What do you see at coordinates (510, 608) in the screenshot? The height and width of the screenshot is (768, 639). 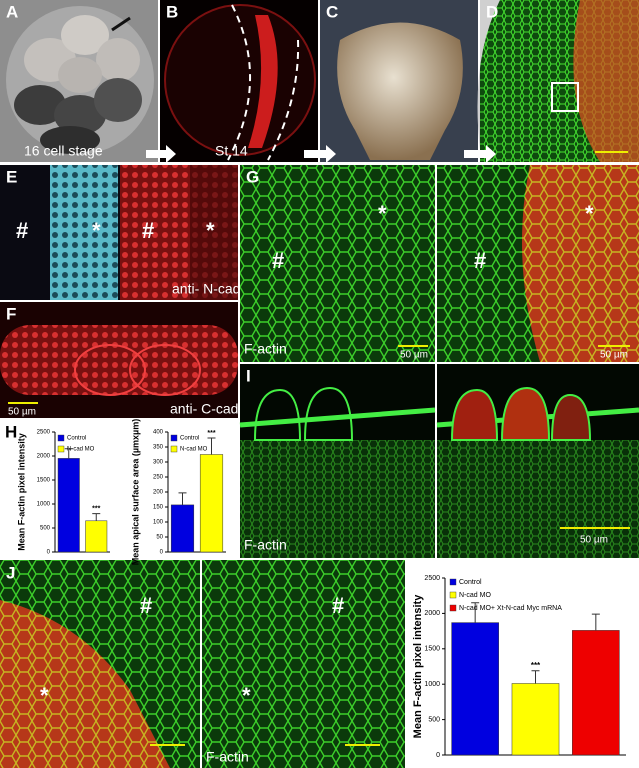 I see `legend-label: N-cad MO+ Xt-N-cad Myc mRNA` at bounding box center [510, 608].